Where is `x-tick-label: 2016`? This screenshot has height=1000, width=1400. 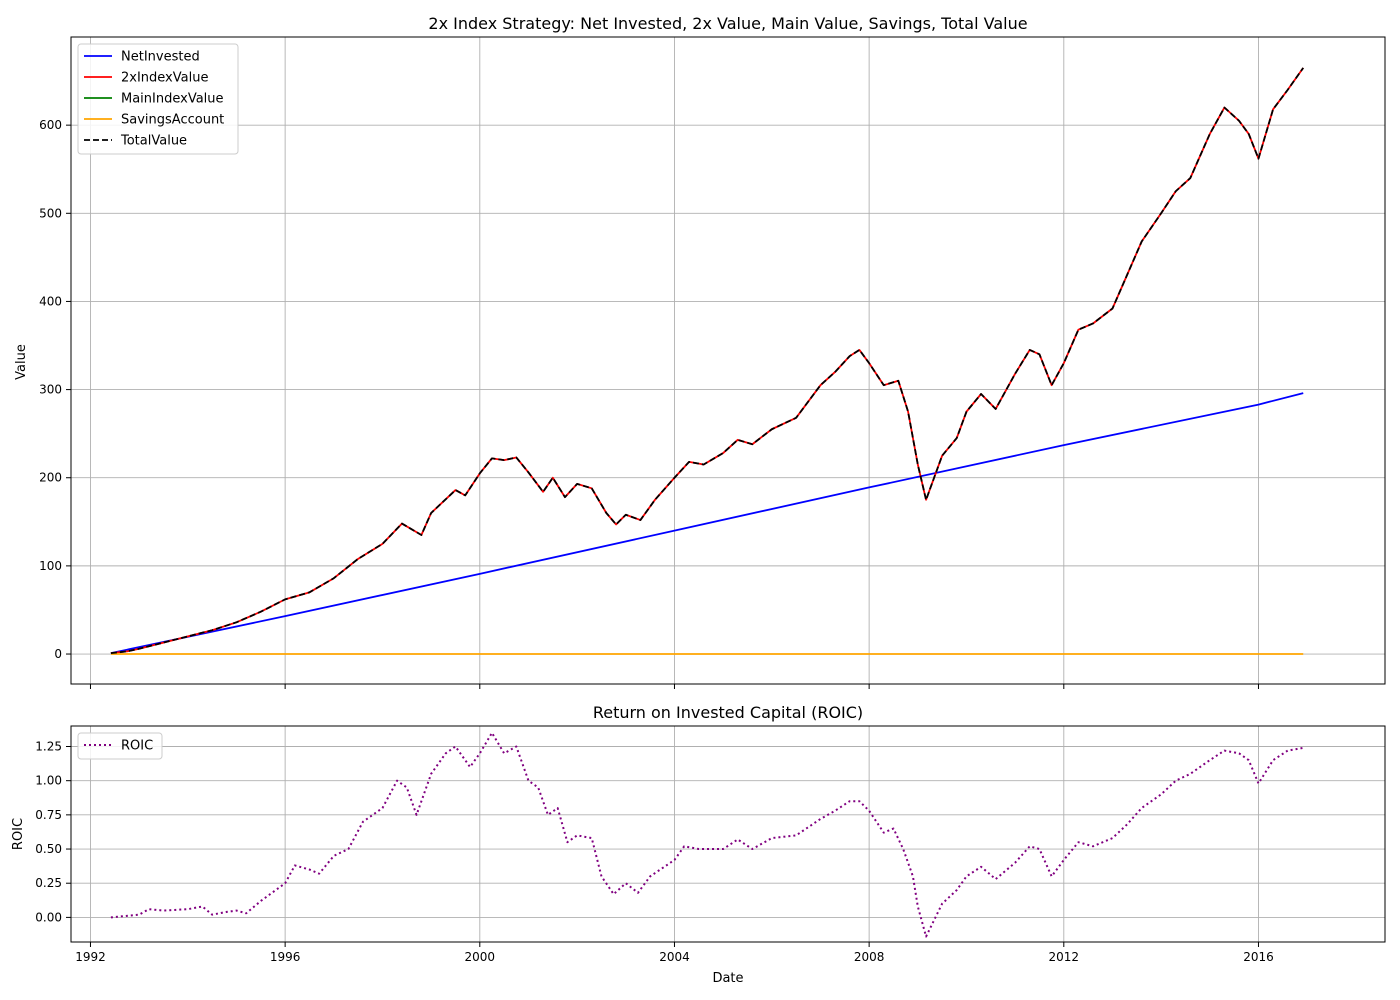 x-tick-label: 2016 is located at coordinates (1258, 957).